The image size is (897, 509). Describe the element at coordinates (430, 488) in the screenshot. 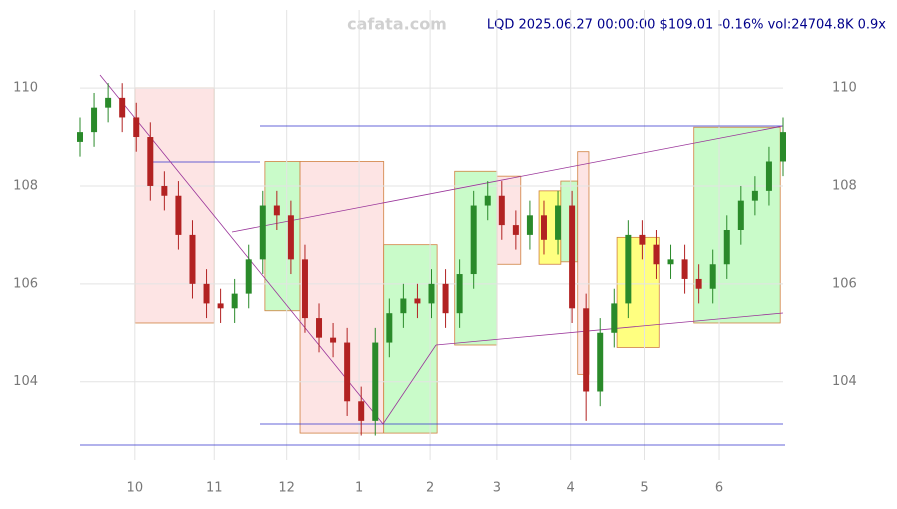

I see `x-tick-label: 2` at that location.